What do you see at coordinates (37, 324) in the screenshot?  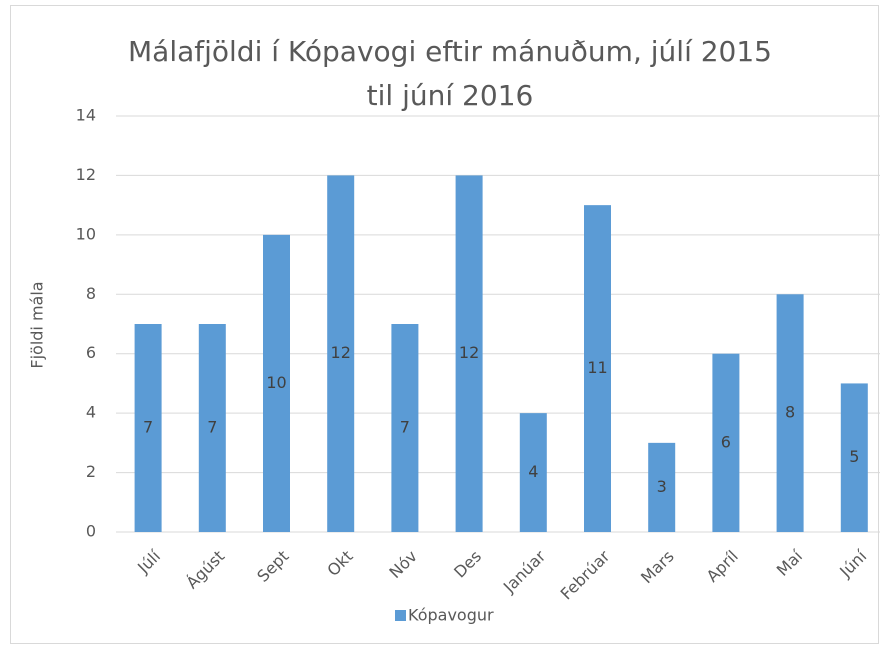 I see `y-axis-label: Fjöldi mála` at bounding box center [37, 324].